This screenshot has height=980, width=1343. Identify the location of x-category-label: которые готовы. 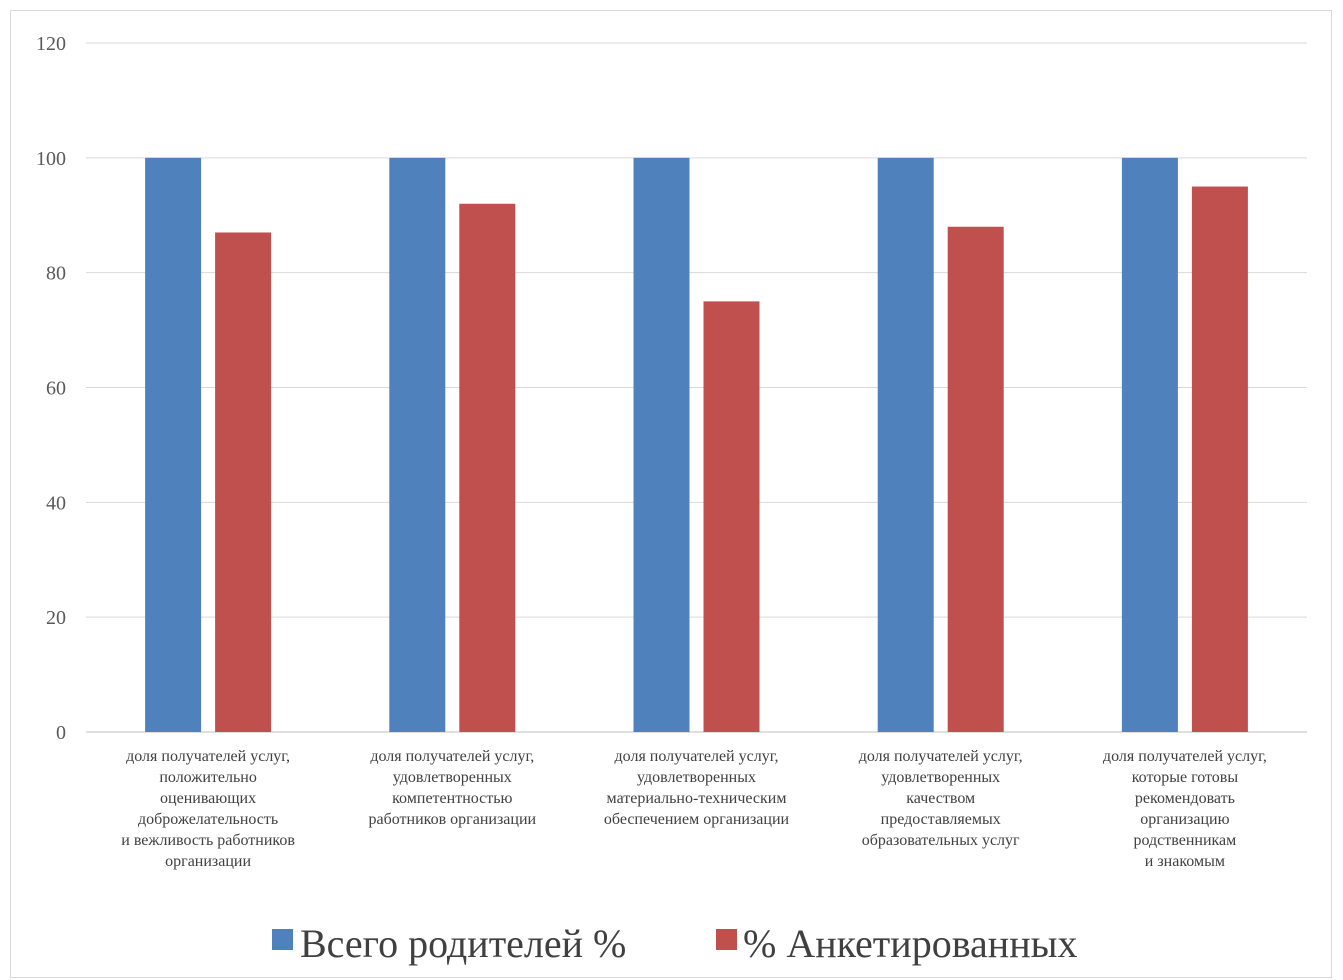
(1185, 777).